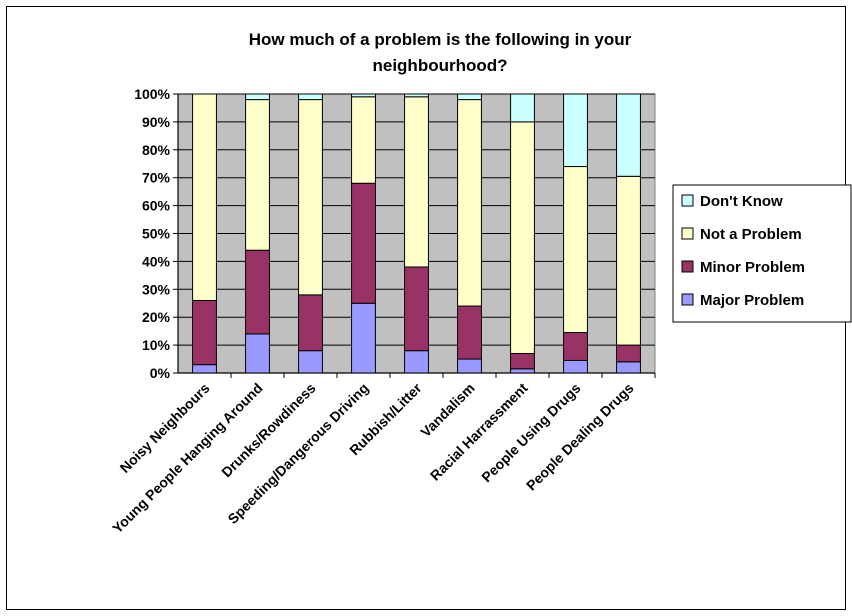  Describe the element at coordinates (156, 289) in the screenshot. I see `y-tick-label: 30%` at that location.